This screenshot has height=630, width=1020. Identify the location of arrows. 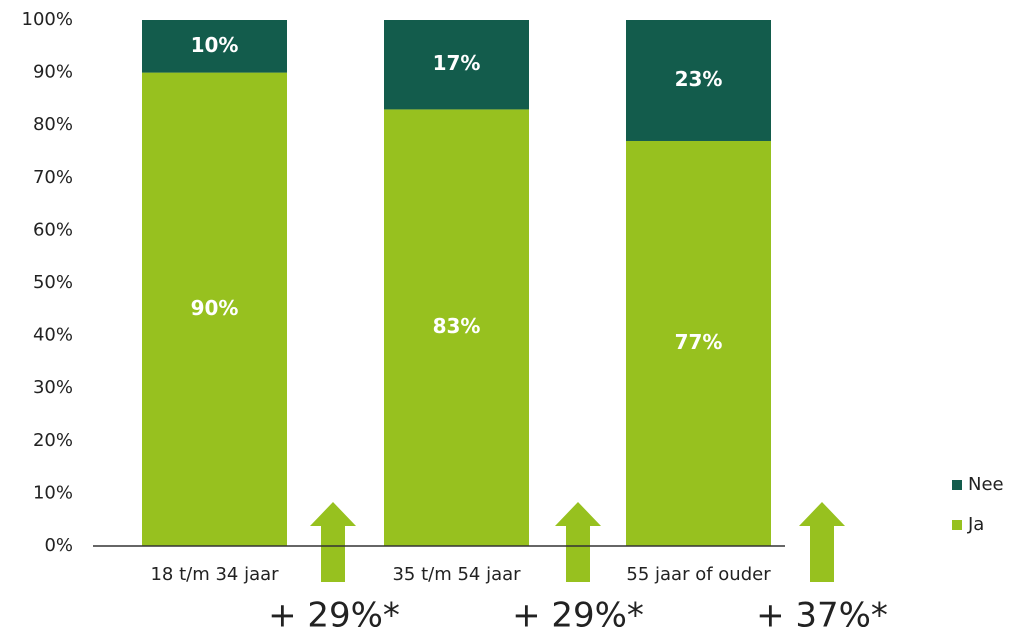
(577, 542).